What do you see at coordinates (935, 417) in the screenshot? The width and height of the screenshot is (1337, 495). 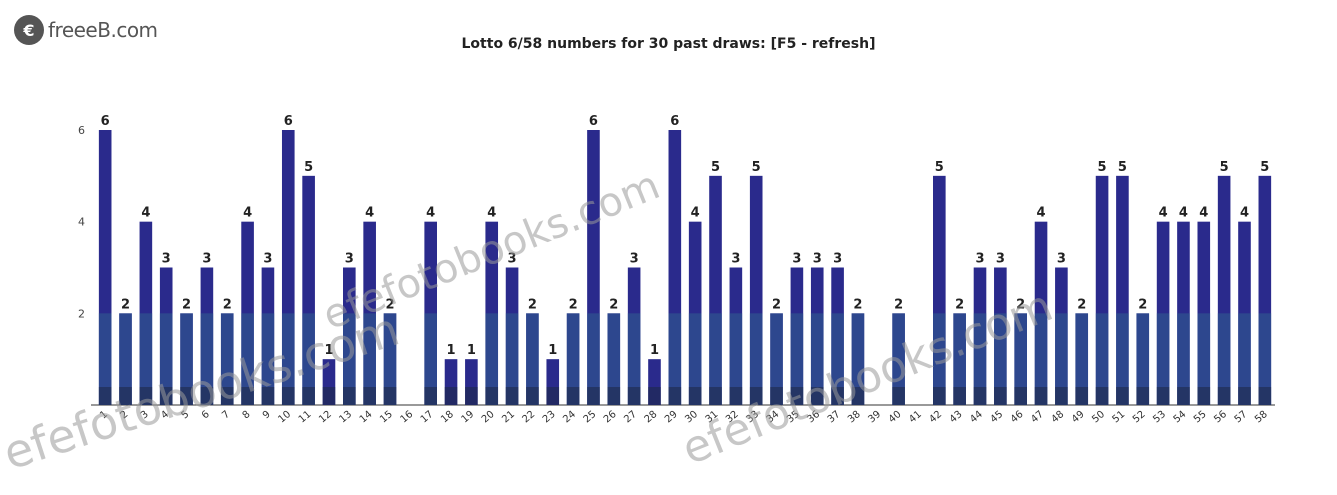 I see `x-tick-label: 42` at bounding box center [935, 417].